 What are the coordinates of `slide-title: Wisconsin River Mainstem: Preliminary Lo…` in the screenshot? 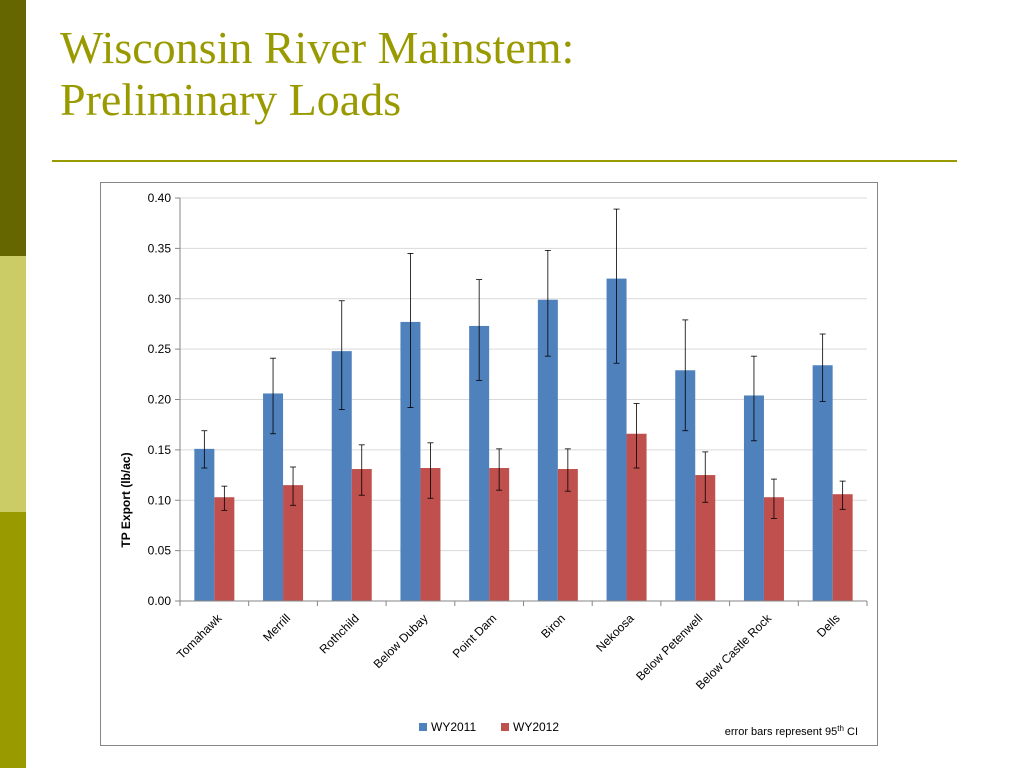 It's located at (317, 74).